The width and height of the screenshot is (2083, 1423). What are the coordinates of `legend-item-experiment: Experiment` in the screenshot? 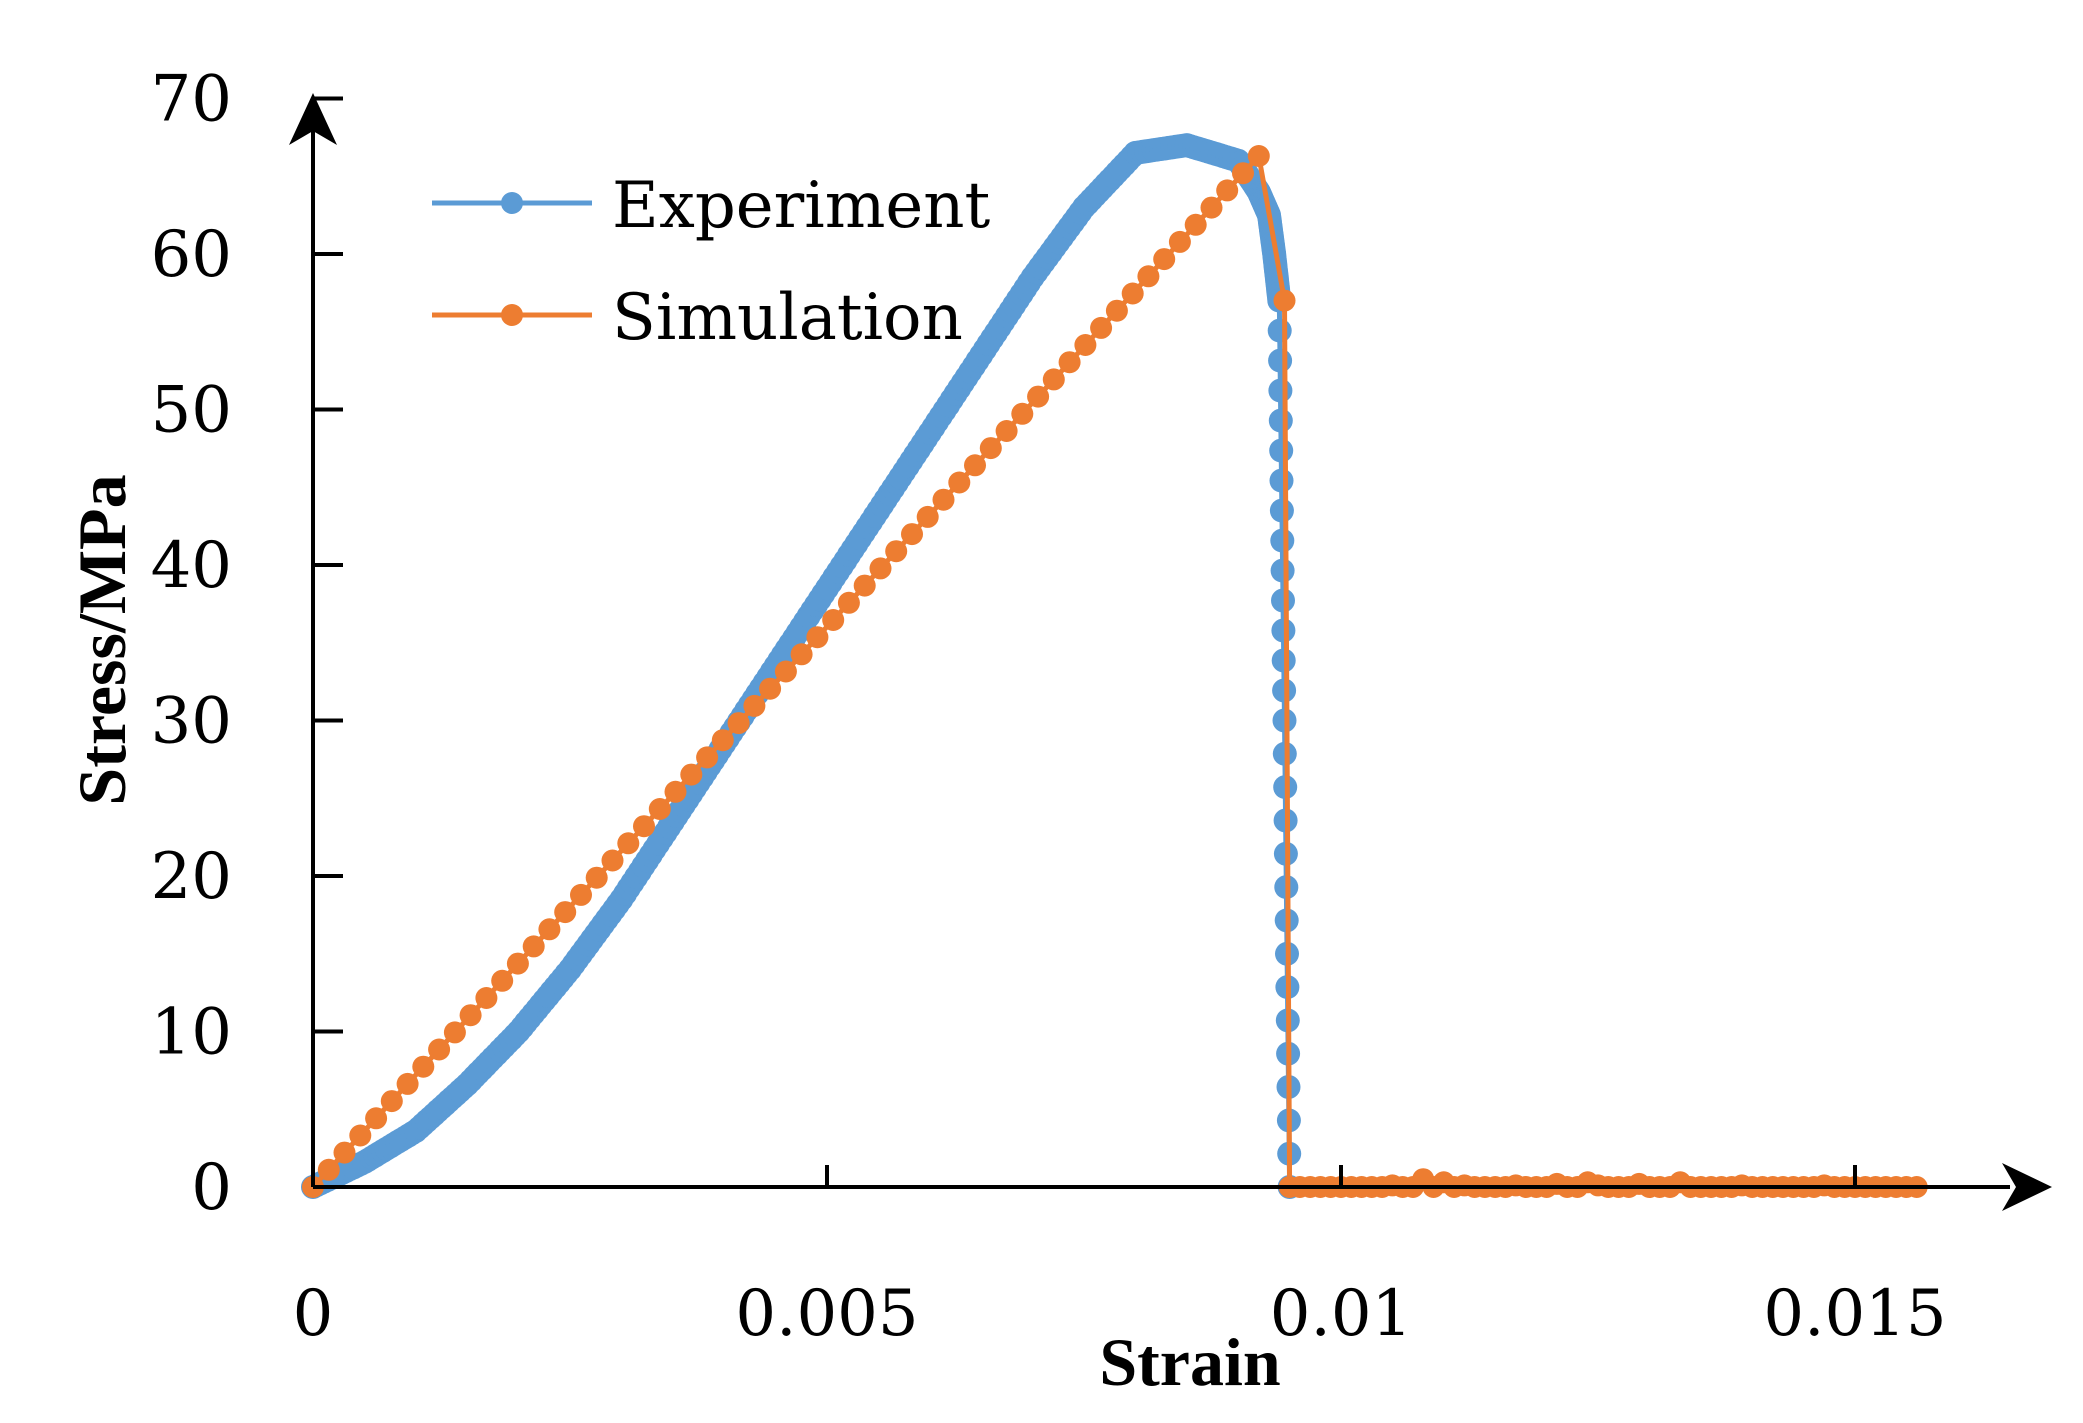 It's located at (711, 206).